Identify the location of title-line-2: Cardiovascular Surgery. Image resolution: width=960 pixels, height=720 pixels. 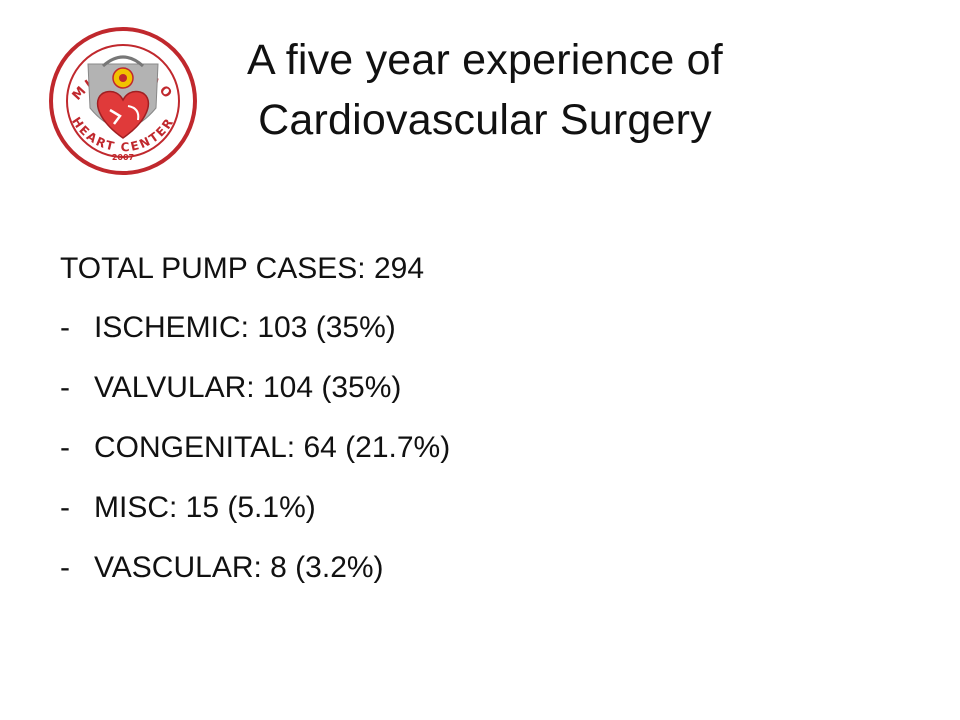
(485, 120).